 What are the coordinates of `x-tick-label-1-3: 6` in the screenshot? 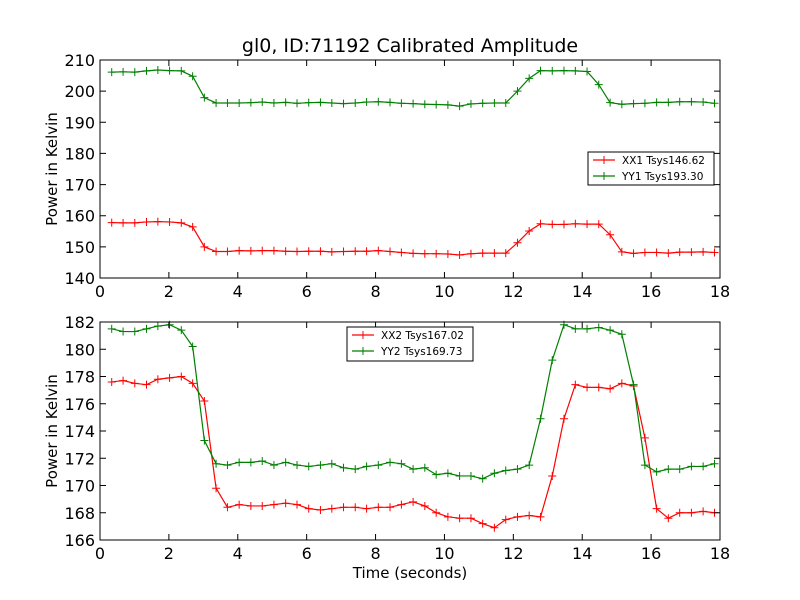 It's located at (307, 553).